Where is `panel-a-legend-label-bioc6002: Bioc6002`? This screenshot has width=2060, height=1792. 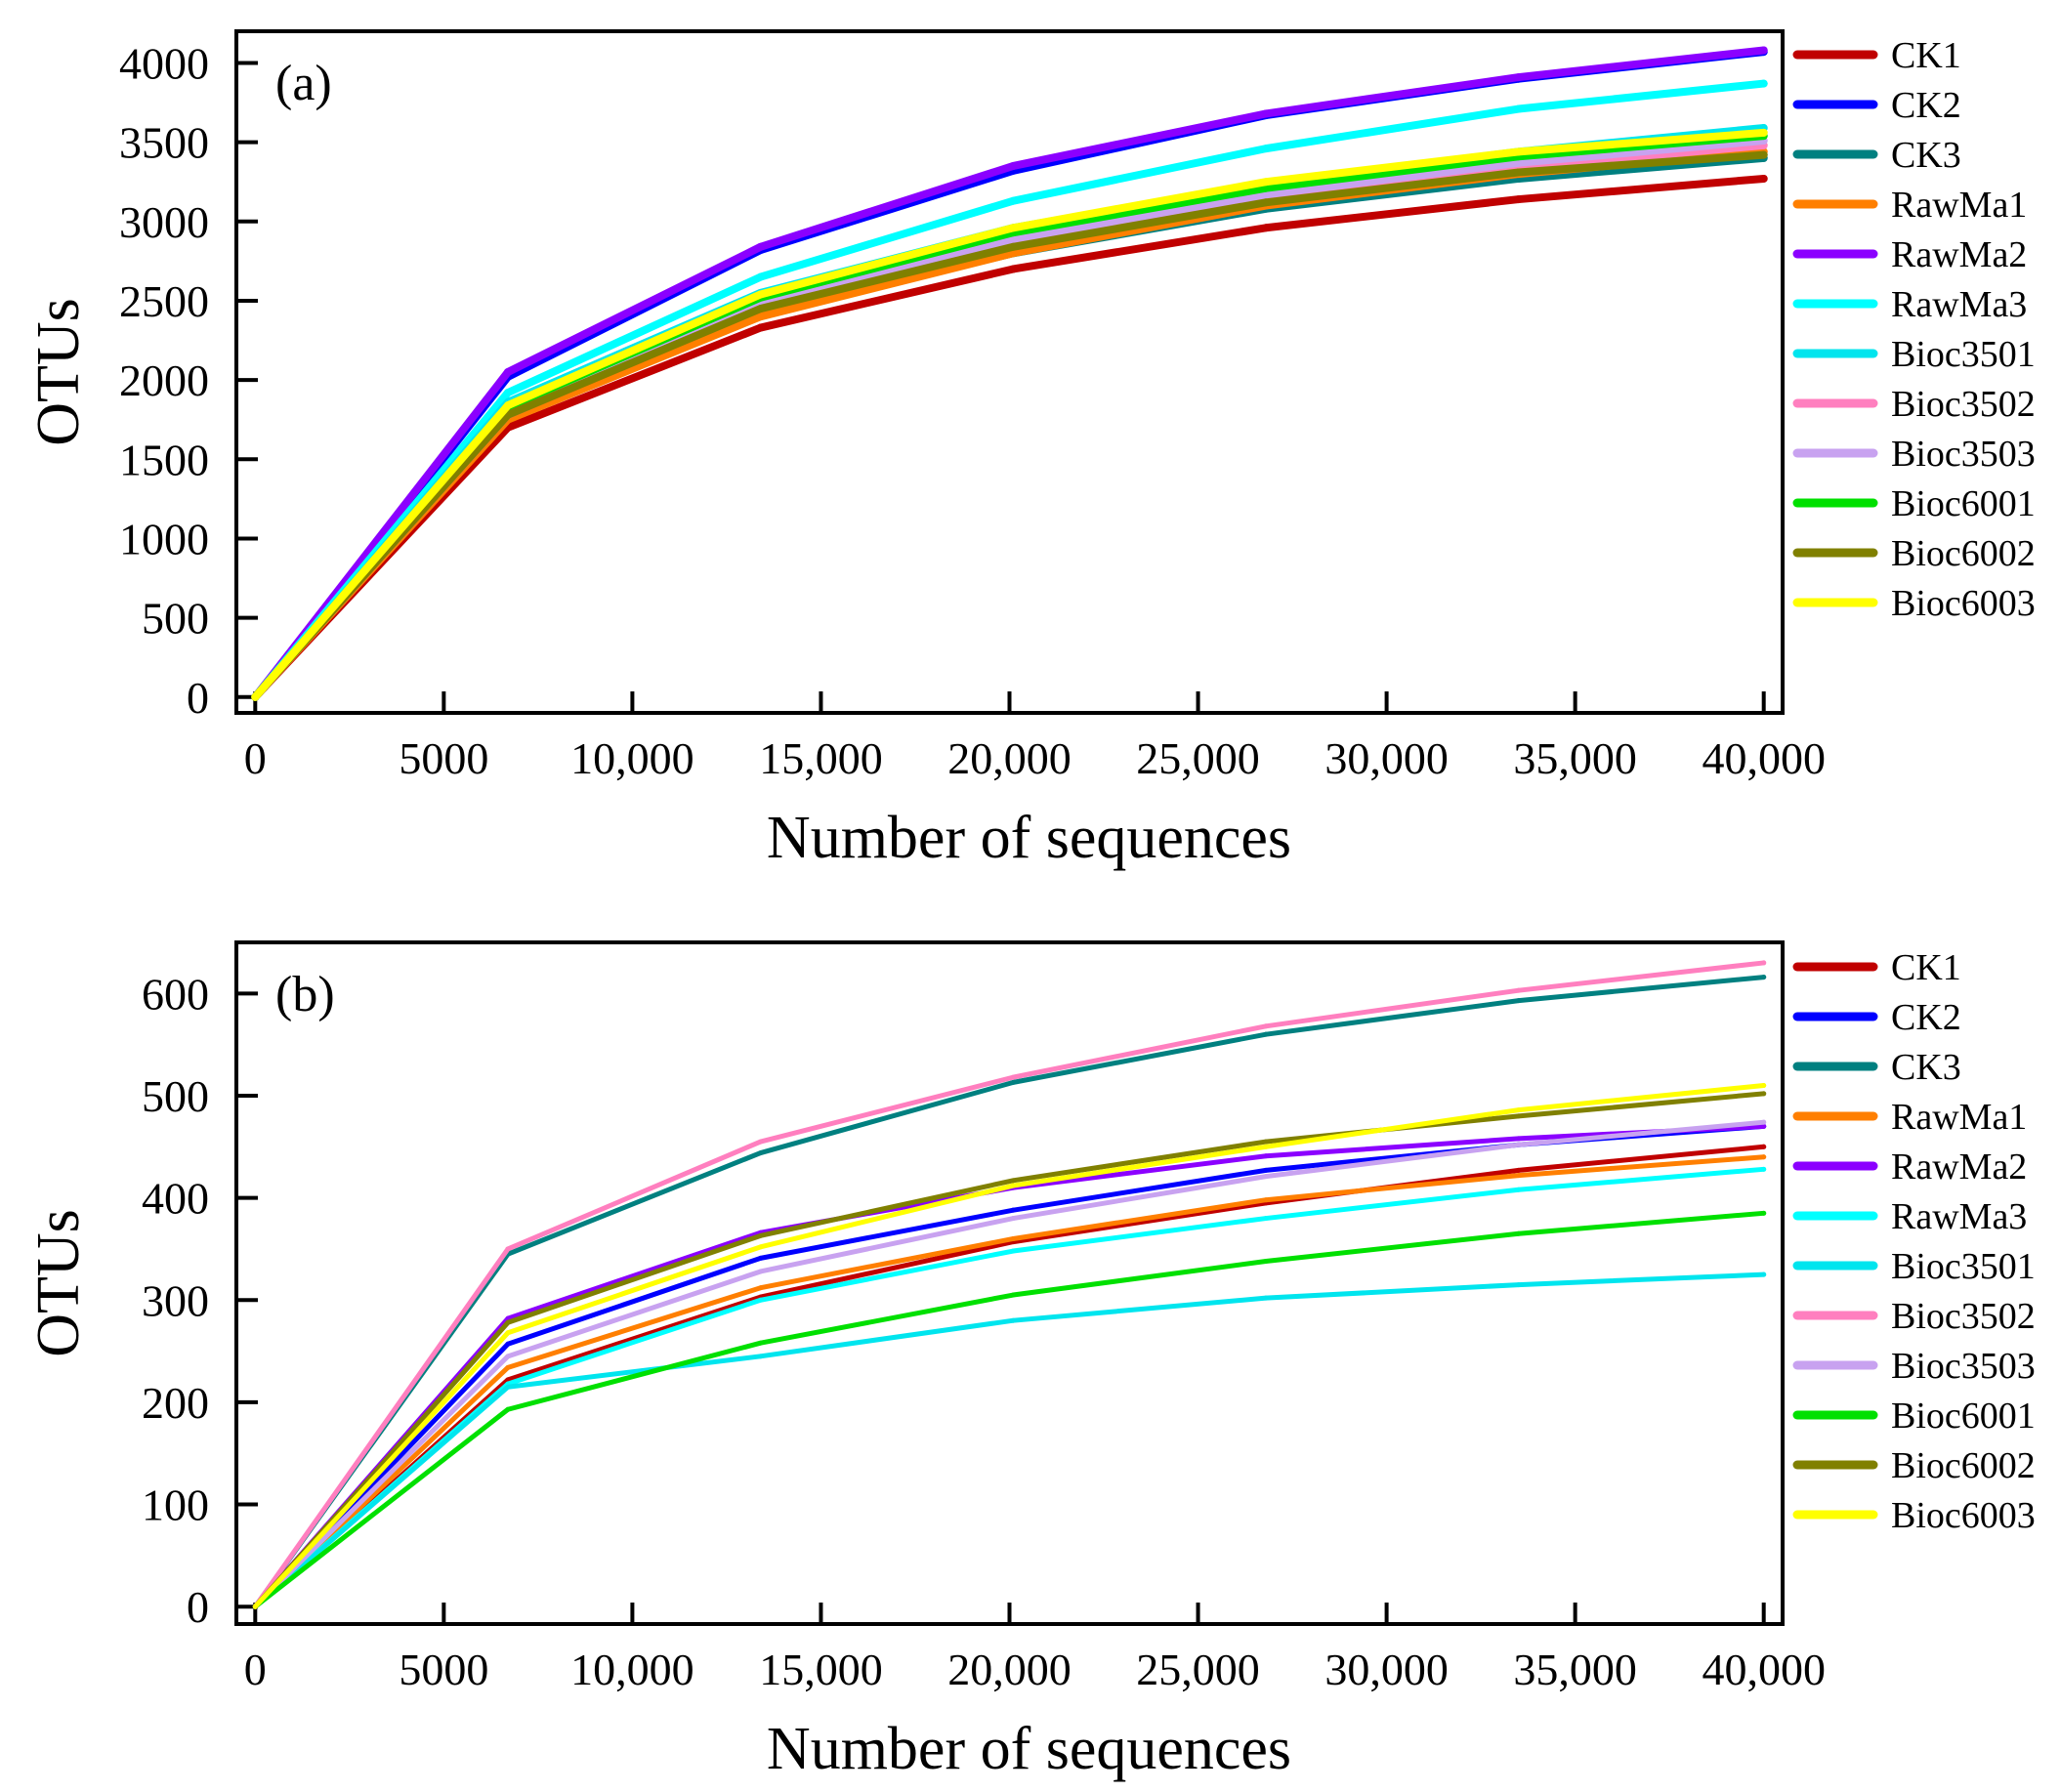
panel-a-legend-label-bioc6002: Bioc6002 is located at coordinates (1963, 554).